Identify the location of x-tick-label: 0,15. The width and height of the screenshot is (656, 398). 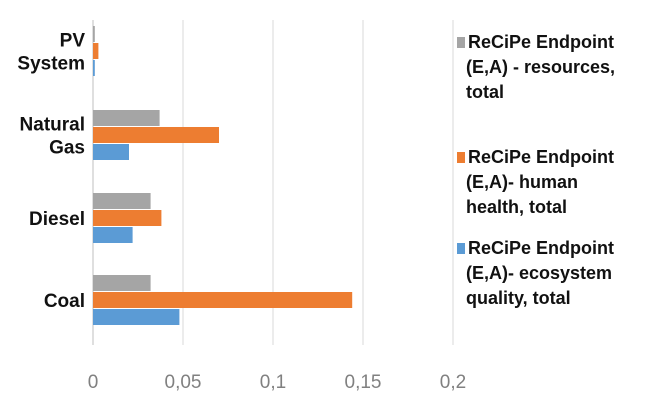
(363, 382).